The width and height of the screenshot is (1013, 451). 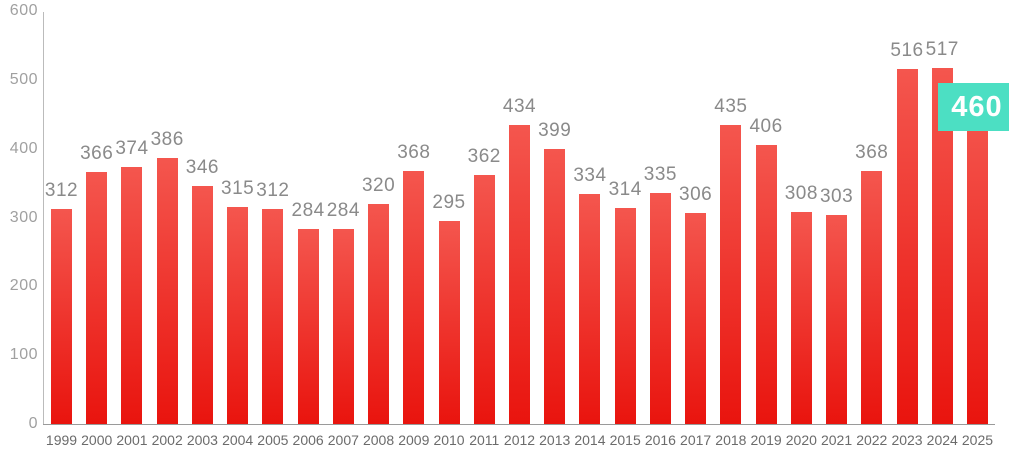 I want to click on x-tick-label: 2011, so click(x=484, y=440).